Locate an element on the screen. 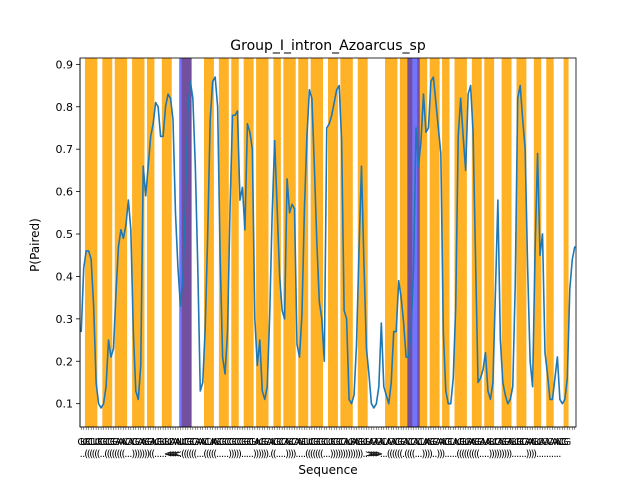  y-tick-label: 0.8 is located at coordinates (65, 107).